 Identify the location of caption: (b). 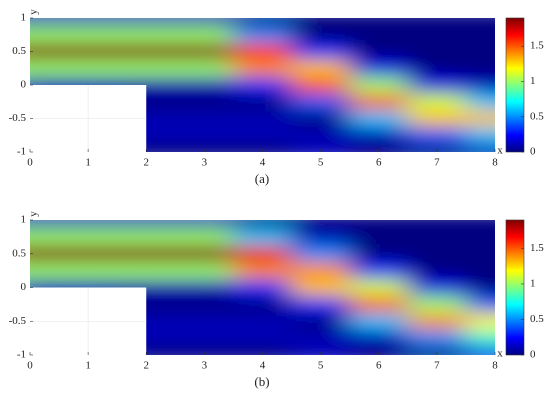
(261, 381).